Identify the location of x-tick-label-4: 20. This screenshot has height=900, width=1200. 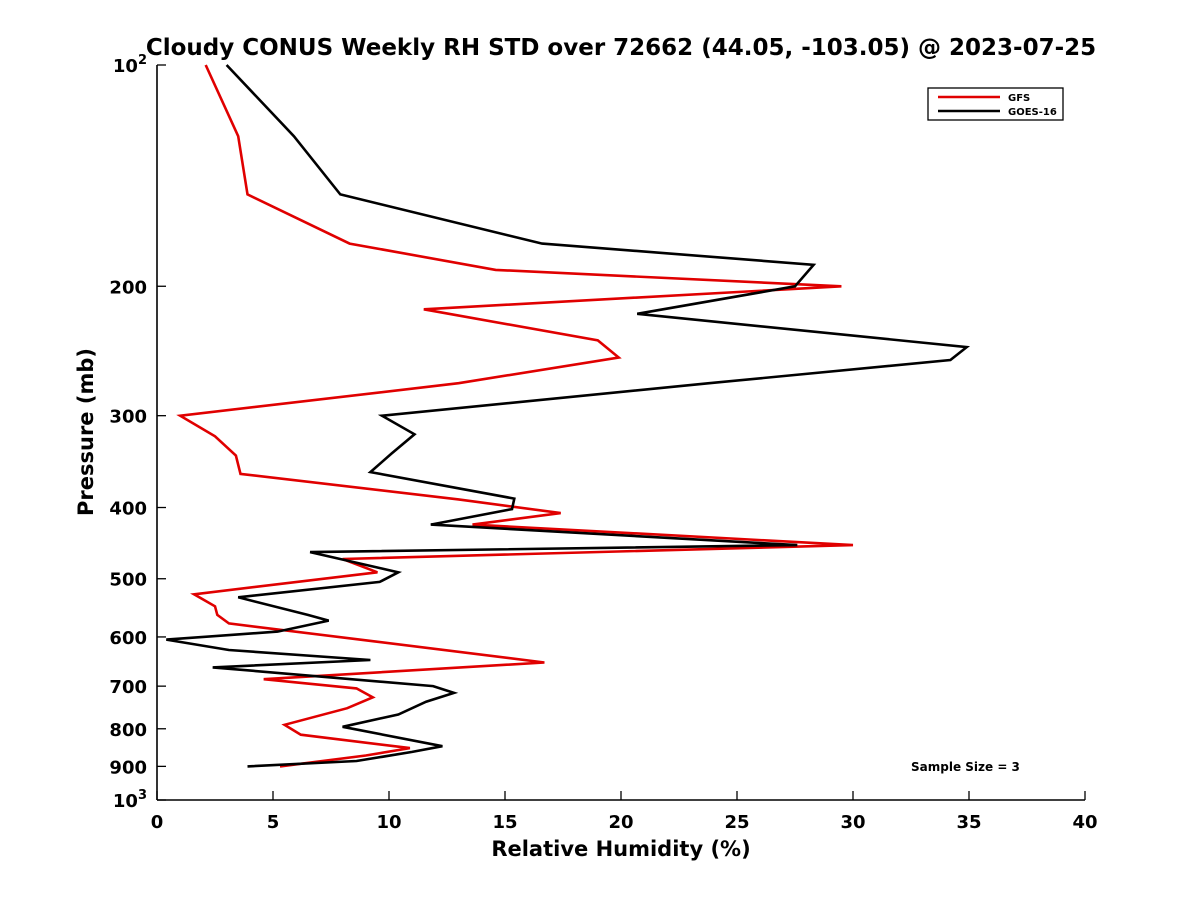
(620, 822).